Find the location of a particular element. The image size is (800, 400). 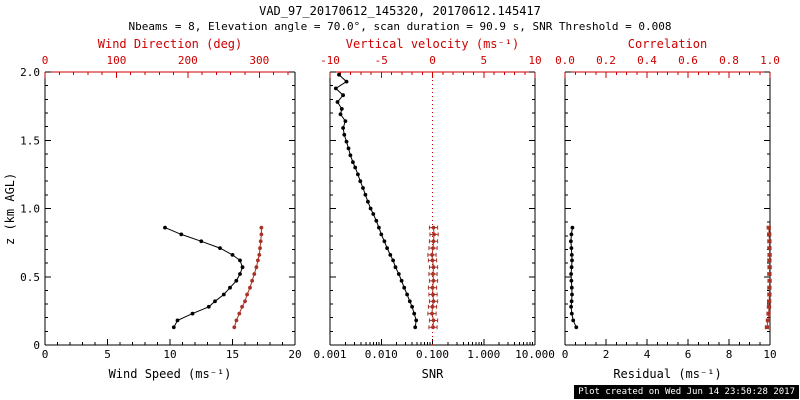

wind-speed-axis-title: Wind Speed (ms⁻¹) is located at coordinates (170, 374).